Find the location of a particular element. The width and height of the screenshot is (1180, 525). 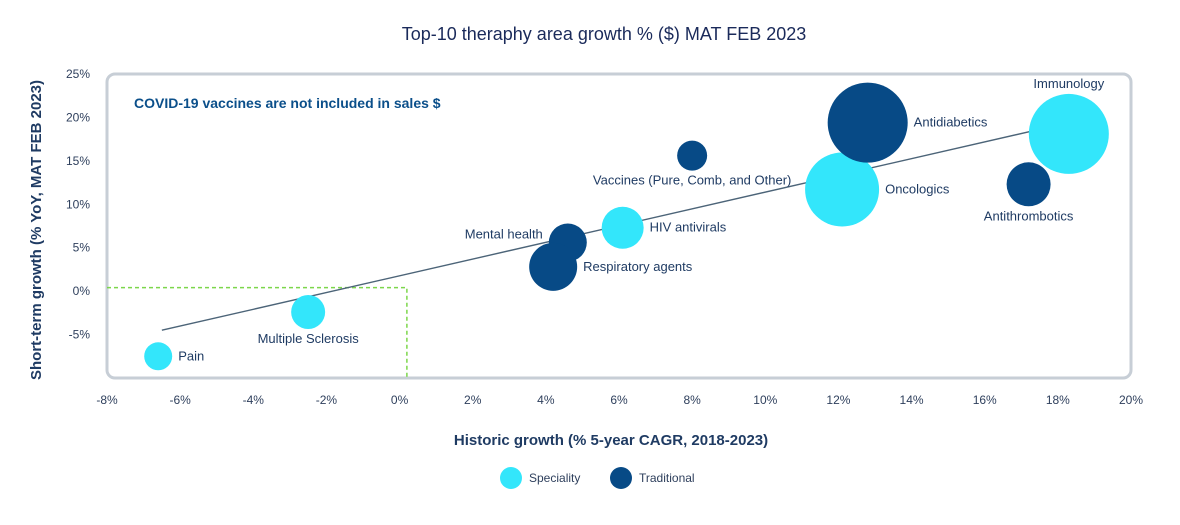

x-tick-label: 0% is located at coordinates (400, 400).